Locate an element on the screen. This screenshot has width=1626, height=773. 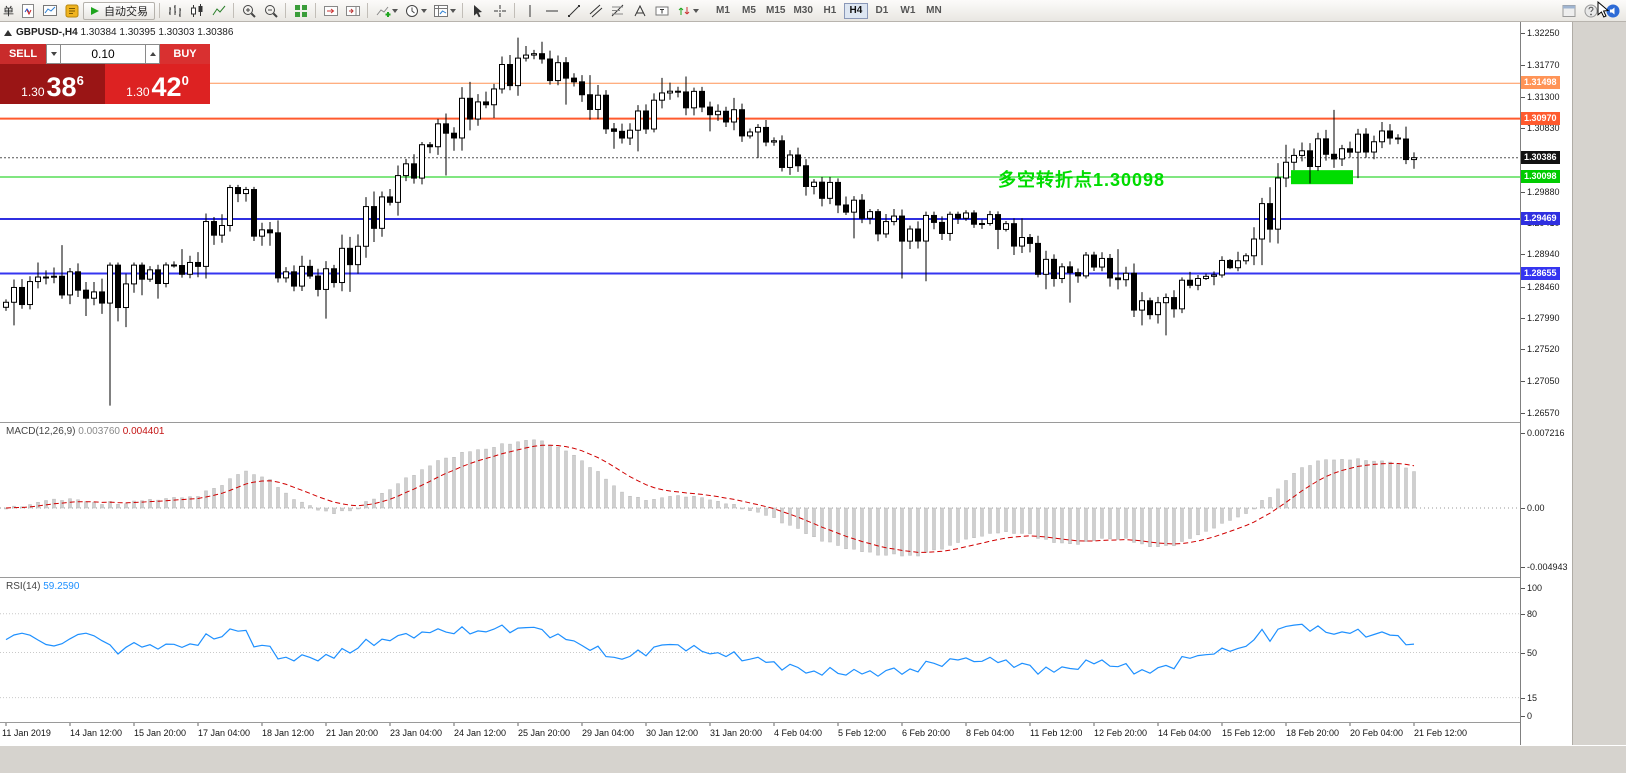
indicators-icon is located at coordinates (383, 11).